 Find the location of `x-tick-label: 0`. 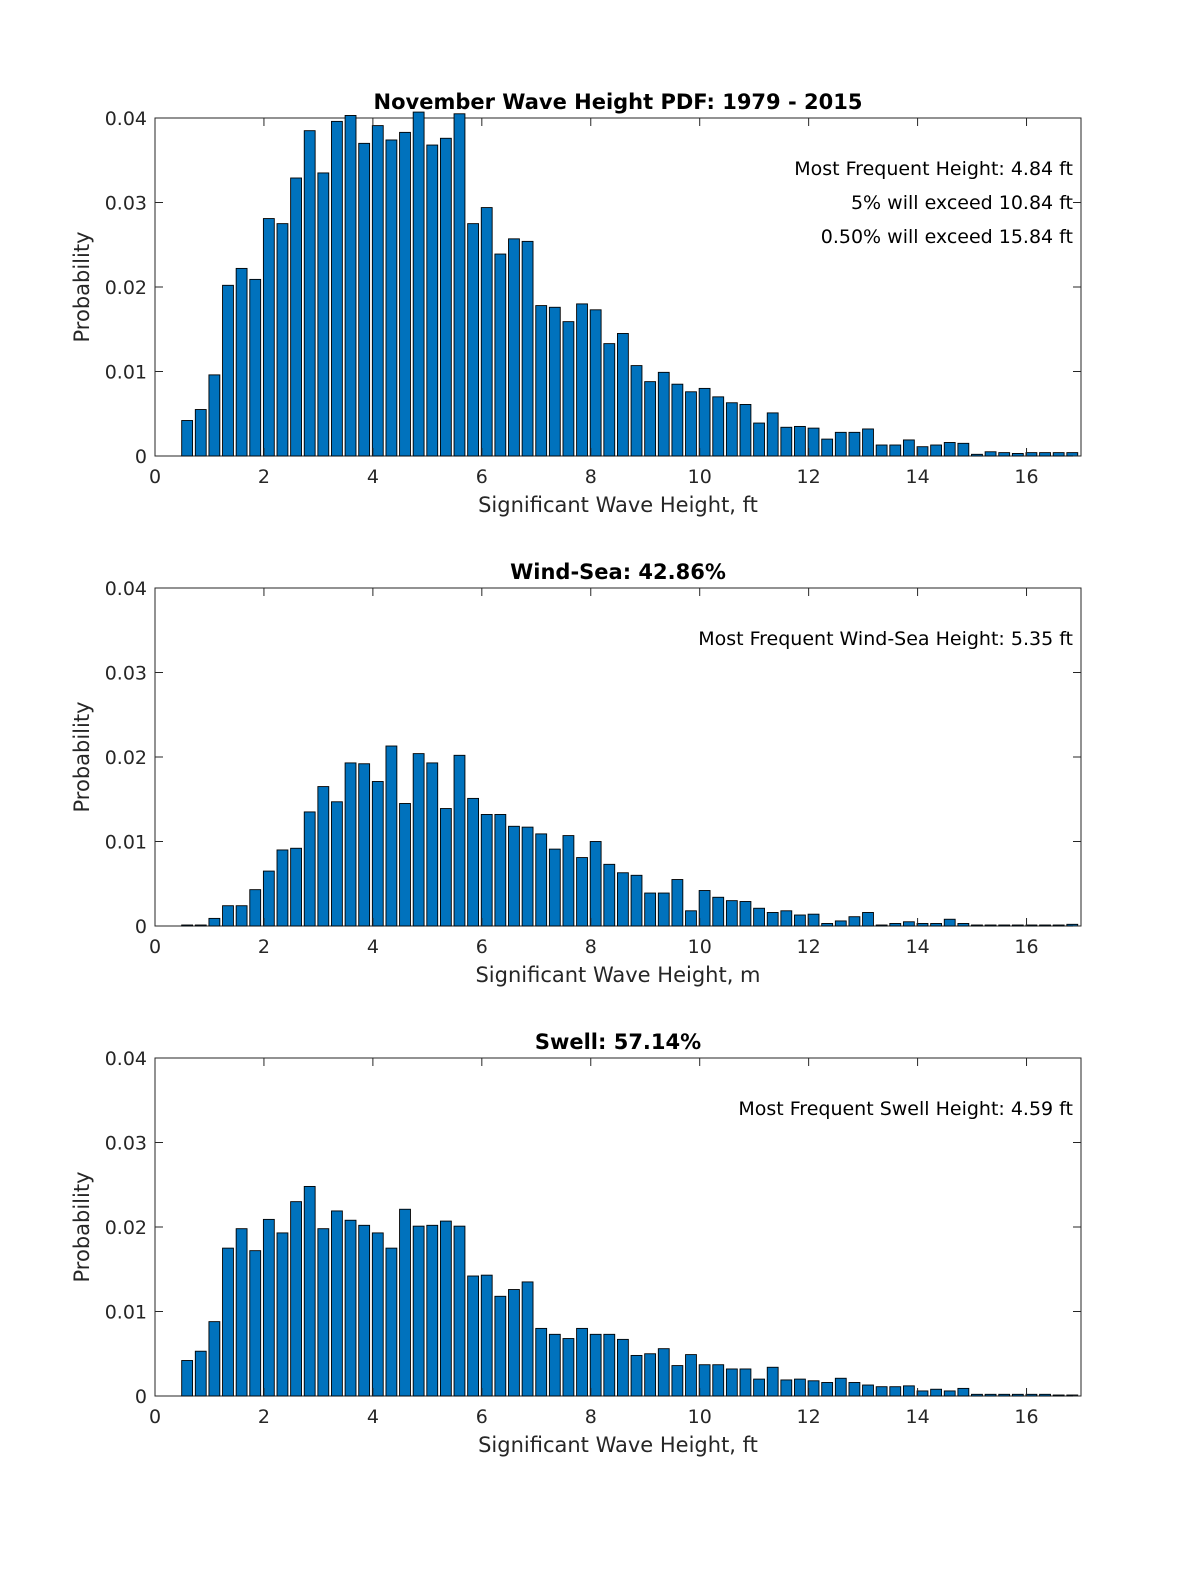

x-tick-label: 0 is located at coordinates (155, 947).